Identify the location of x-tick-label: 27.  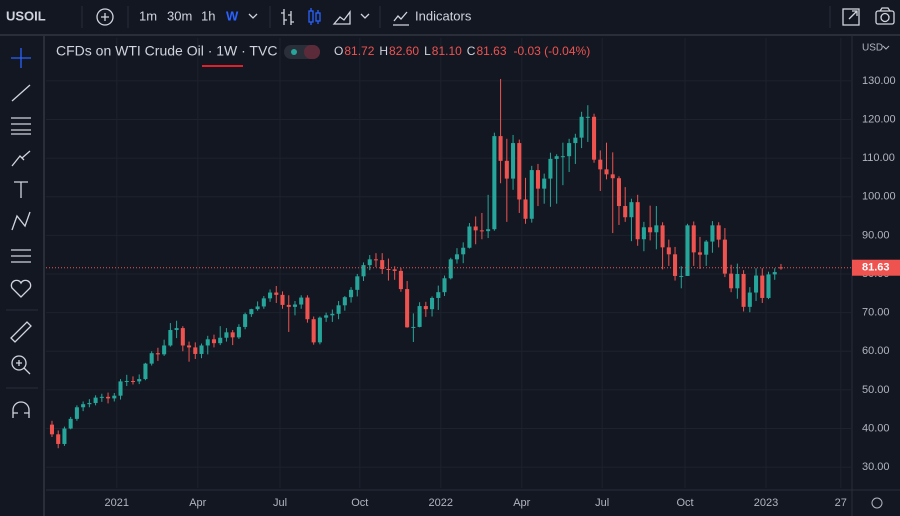
(841, 503).